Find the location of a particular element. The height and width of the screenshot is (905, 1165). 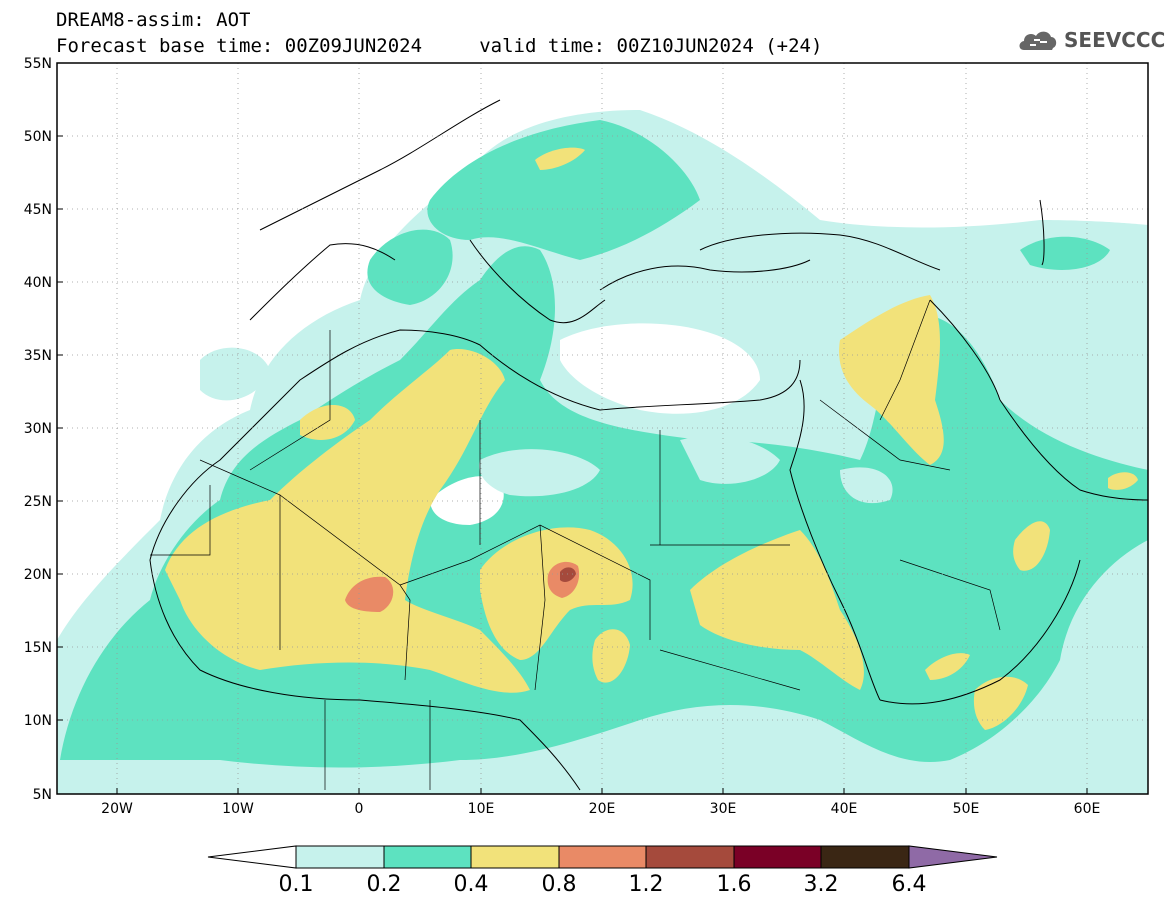

lat-tick-label: 5N is located at coordinates (42, 795).